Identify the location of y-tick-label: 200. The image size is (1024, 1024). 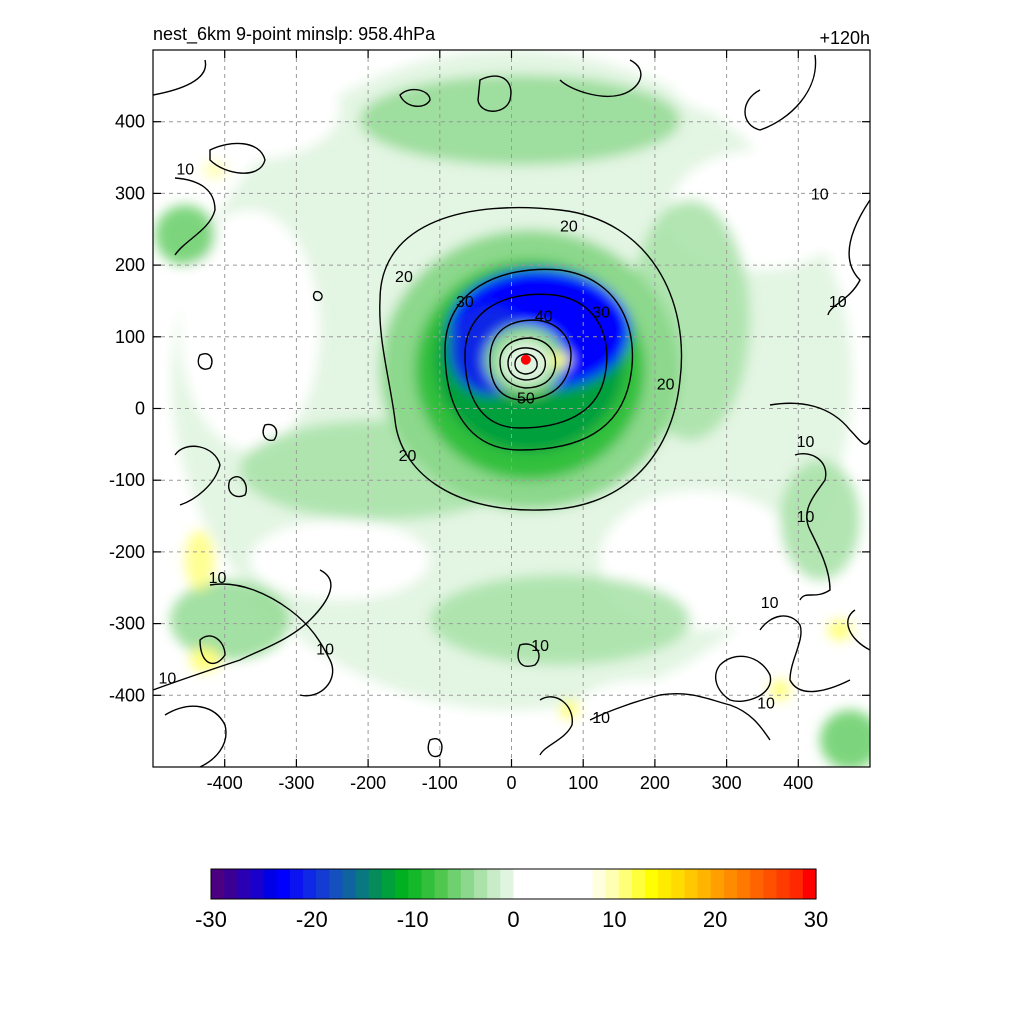
(130, 265).